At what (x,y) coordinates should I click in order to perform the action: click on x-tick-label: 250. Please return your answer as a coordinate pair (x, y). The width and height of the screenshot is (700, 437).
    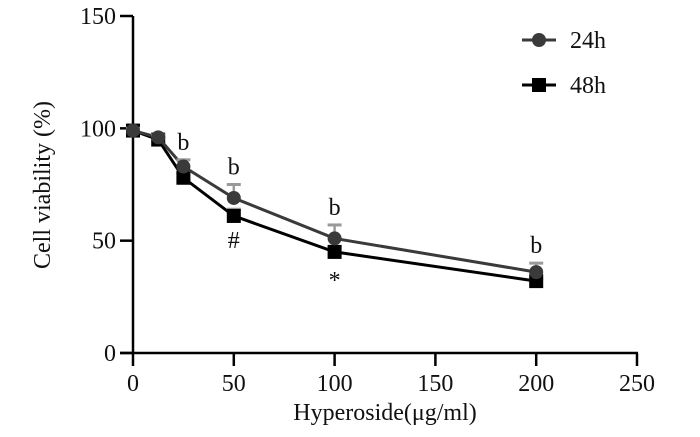
    Looking at the image, I should click on (637, 384).